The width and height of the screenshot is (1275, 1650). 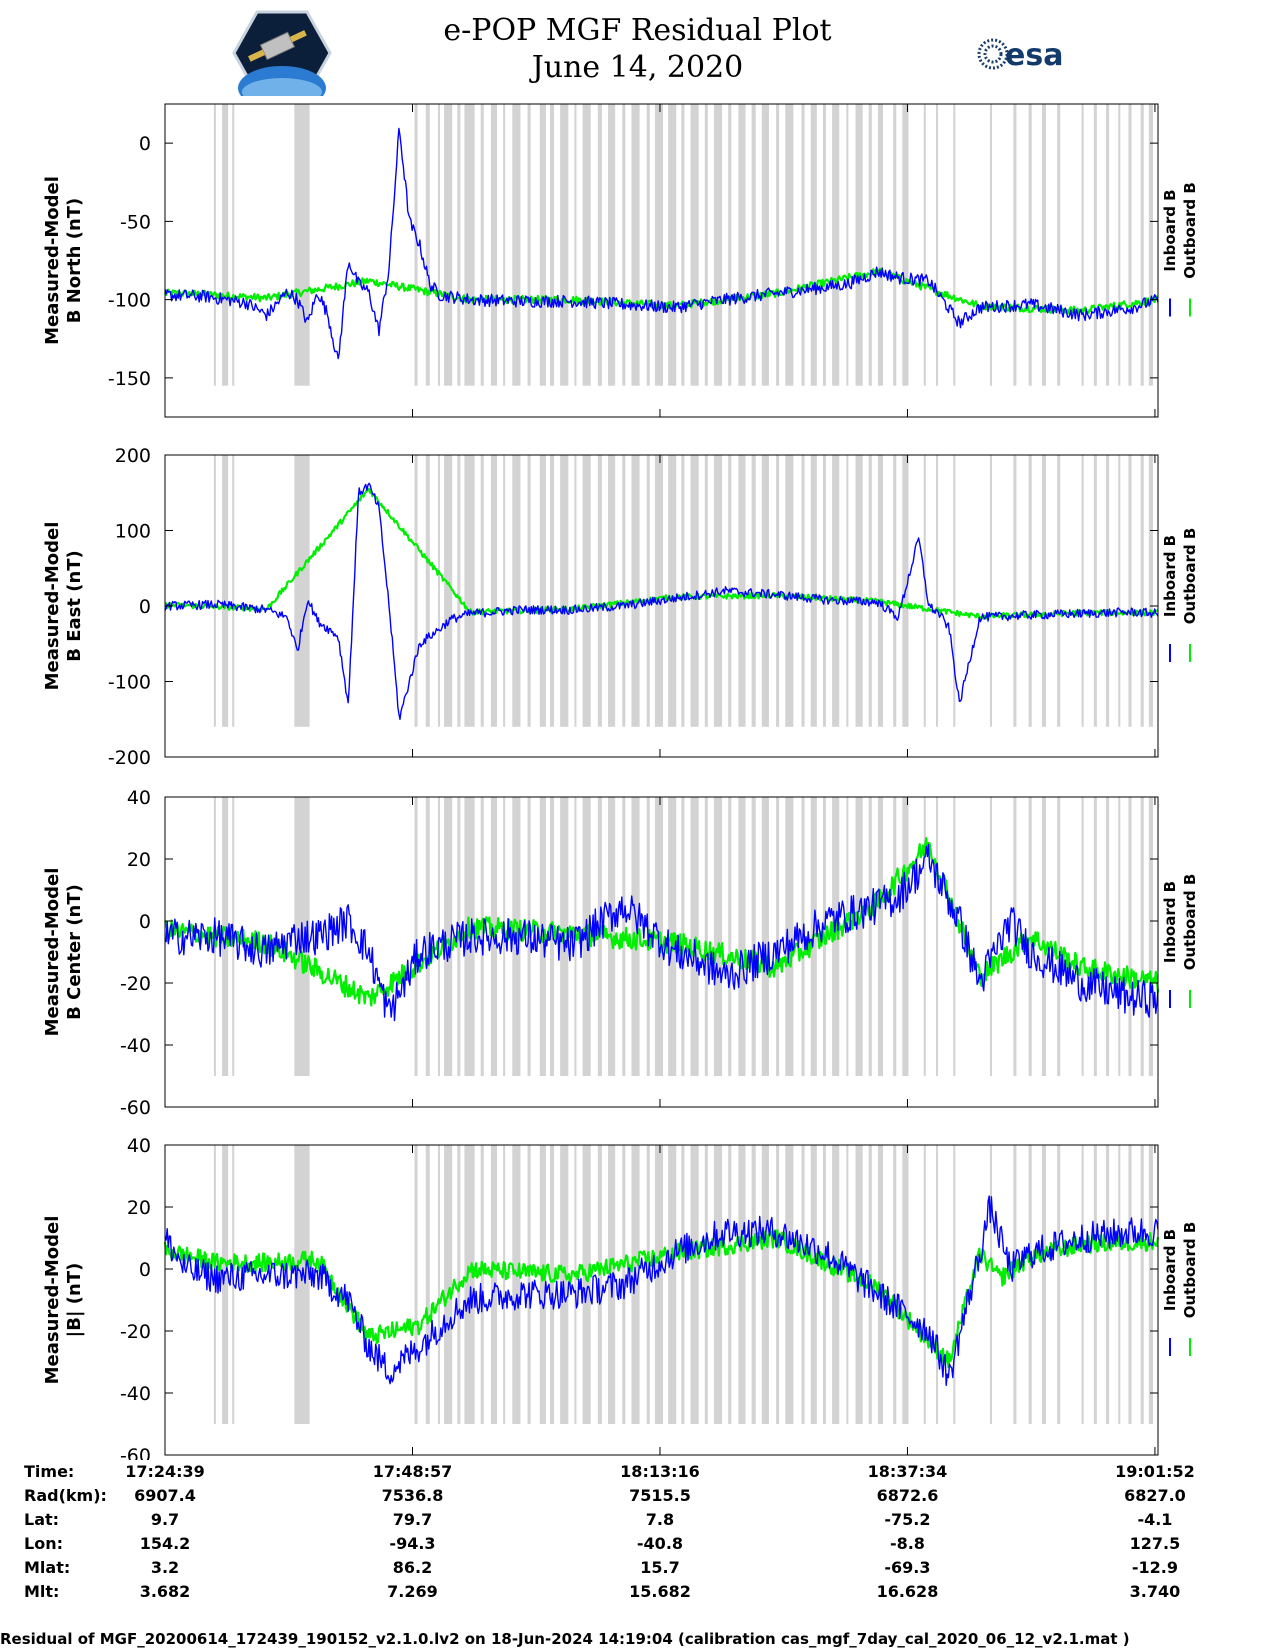 What do you see at coordinates (129, 301) in the screenshot?
I see `y-tick-label: -100` at bounding box center [129, 301].